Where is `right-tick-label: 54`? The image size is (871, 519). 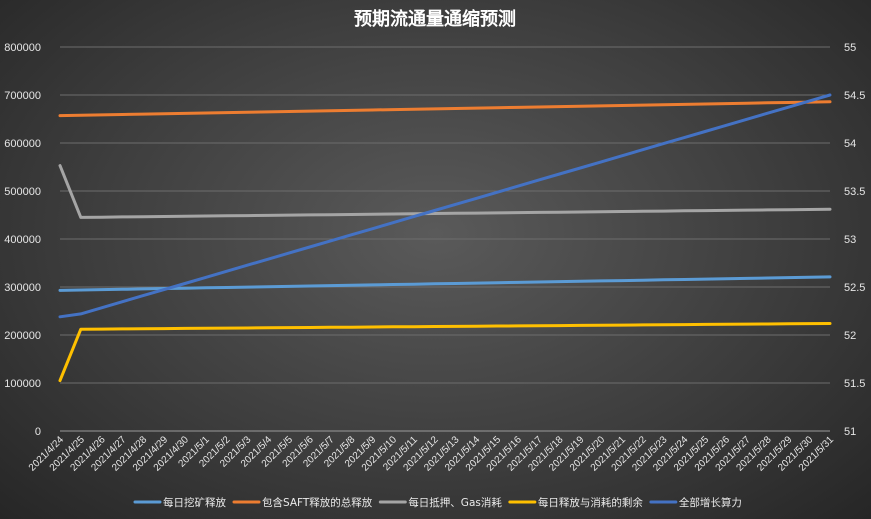
right-tick-label: 54 is located at coordinates (850, 144).